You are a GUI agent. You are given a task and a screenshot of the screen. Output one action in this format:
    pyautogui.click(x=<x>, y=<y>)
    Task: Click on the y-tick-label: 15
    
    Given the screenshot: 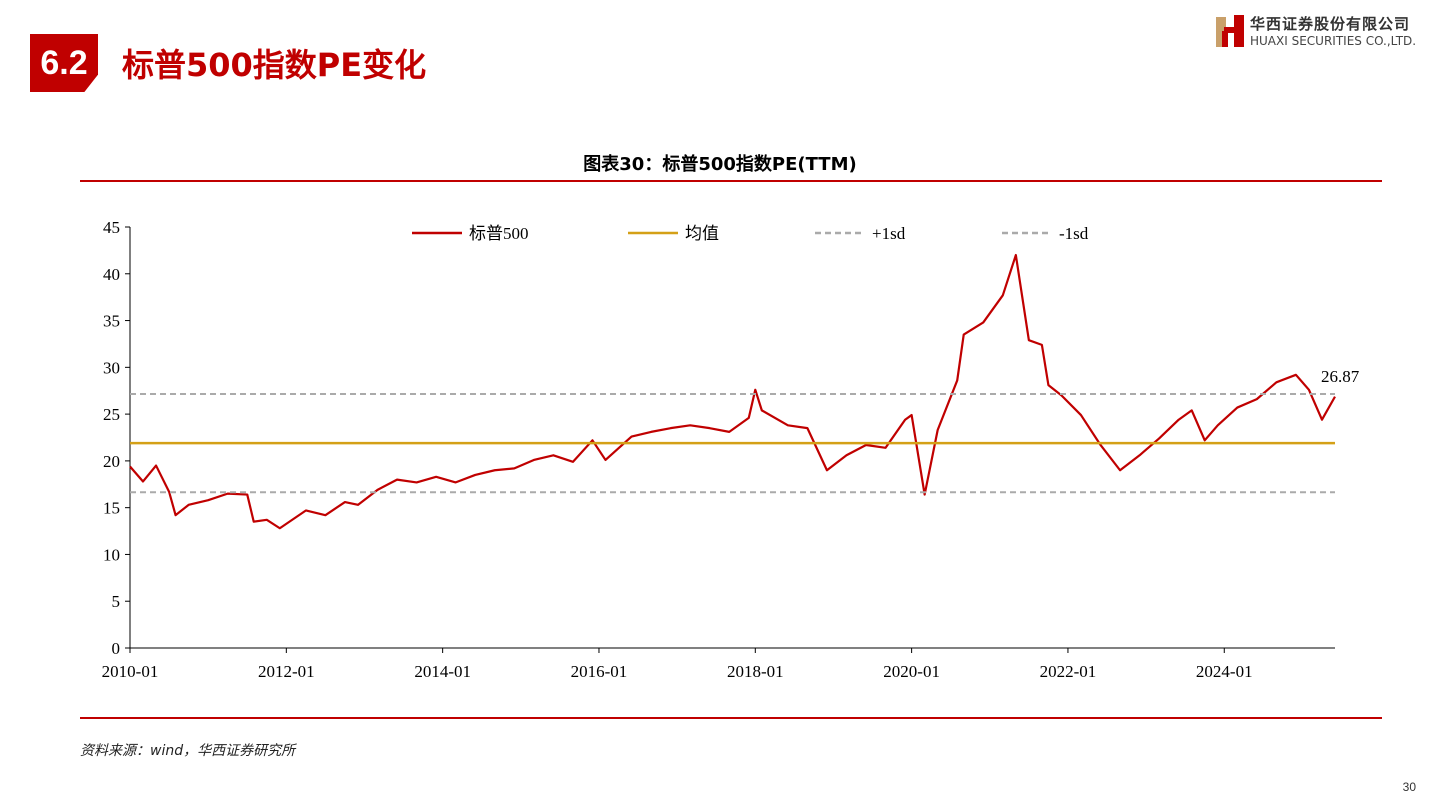 What is the action you would take?
    pyautogui.click(x=111, y=508)
    